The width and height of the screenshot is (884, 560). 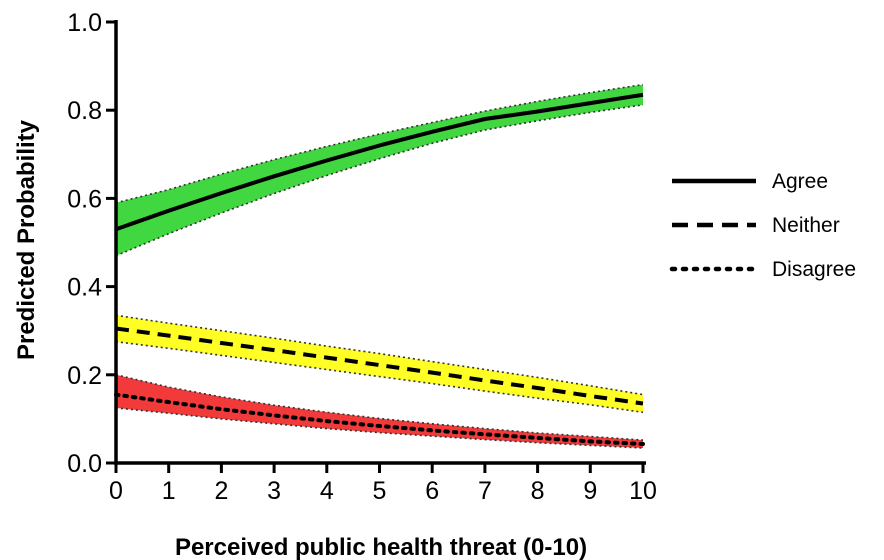 I want to click on band-upper-agree, so click(x=379, y=143).